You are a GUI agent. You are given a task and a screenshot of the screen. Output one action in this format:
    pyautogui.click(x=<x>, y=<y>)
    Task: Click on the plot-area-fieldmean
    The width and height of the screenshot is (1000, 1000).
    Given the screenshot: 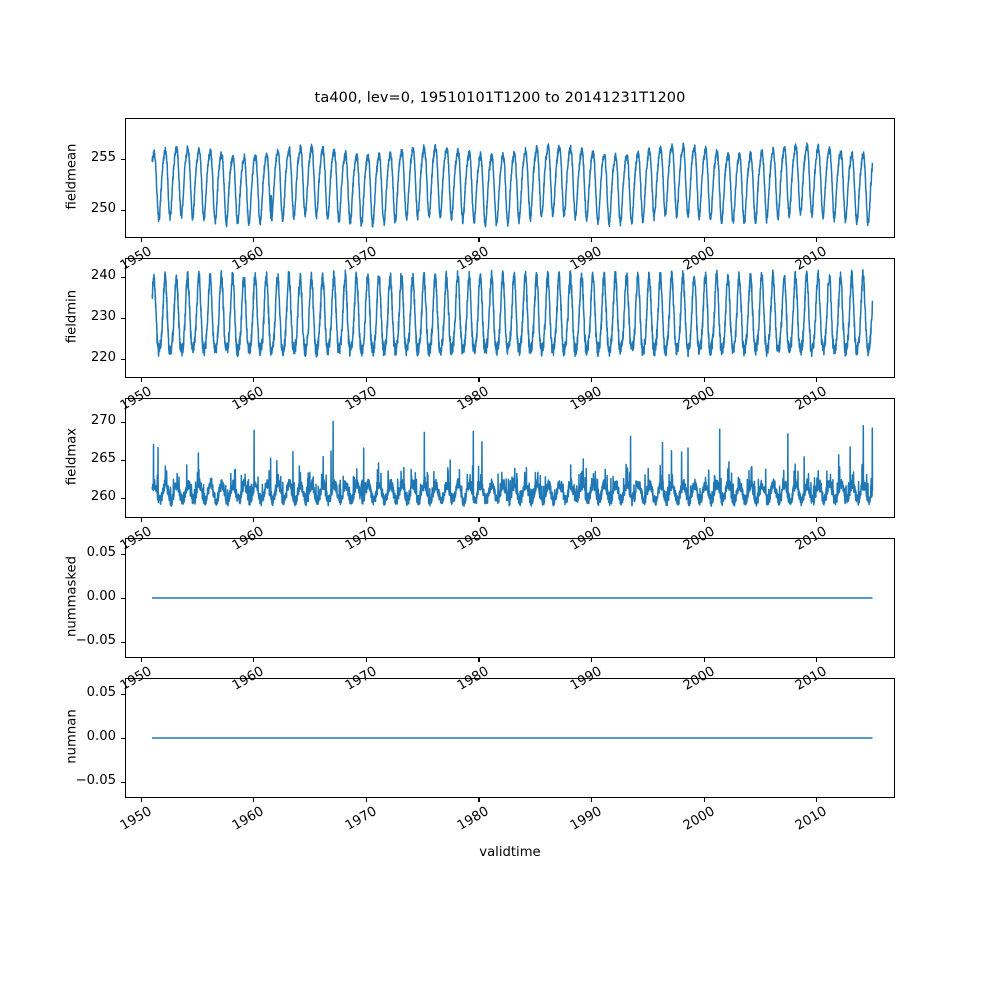 What is the action you would take?
    pyautogui.click(x=510, y=178)
    